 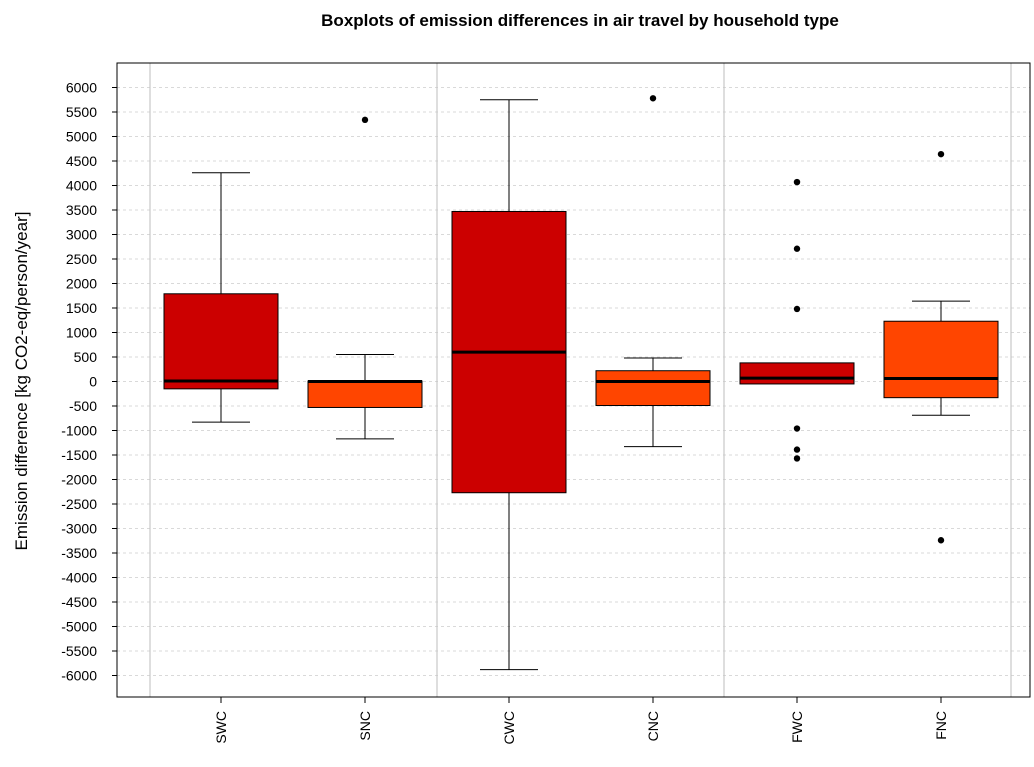 I want to click on y-tick-label: -4500, so click(x=79, y=602).